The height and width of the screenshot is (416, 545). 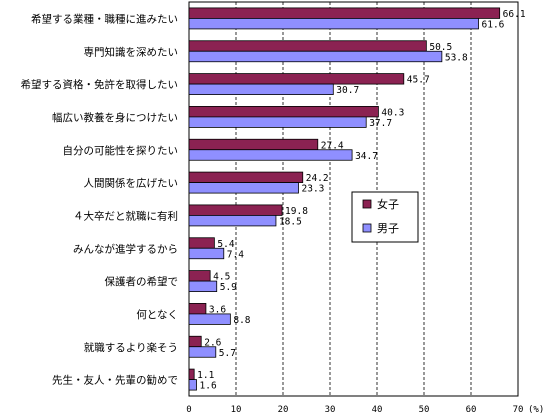 I want to click on x-tick-label: 0, so click(x=188, y=410).